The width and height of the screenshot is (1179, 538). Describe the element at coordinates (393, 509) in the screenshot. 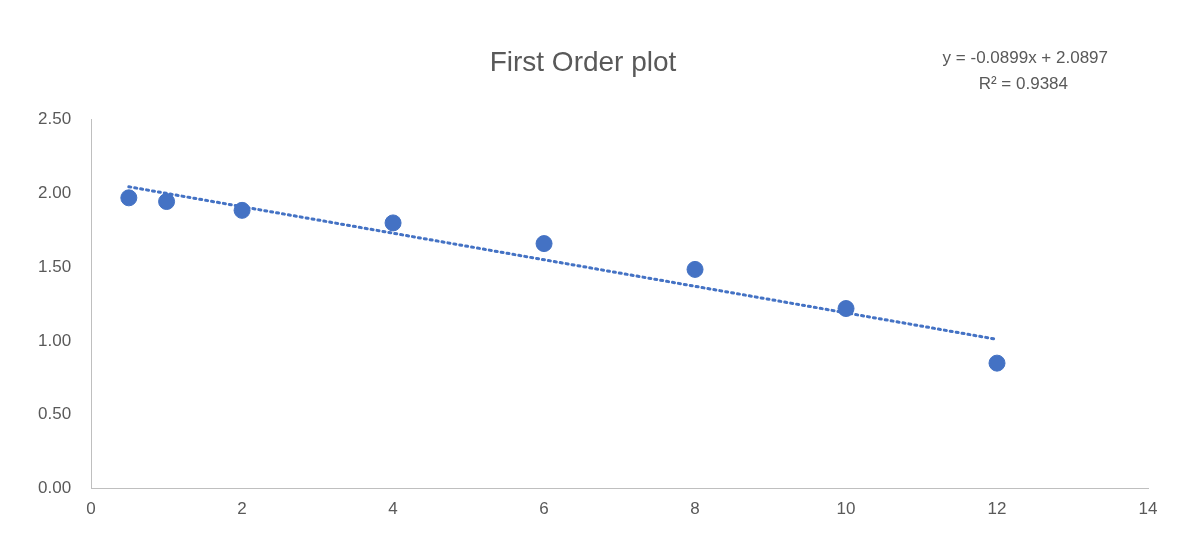

I see `x-tick-label: 4` at that location.